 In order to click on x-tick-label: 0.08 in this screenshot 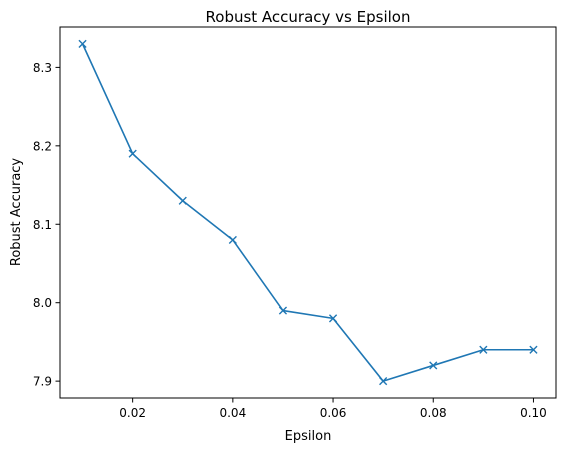, I will do `click(433, 413)`.